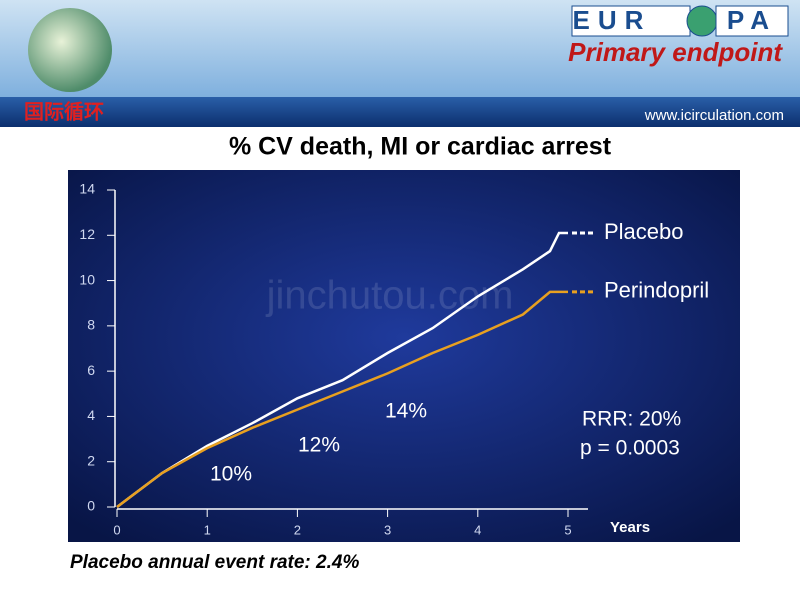  I want to click on x-tick-label: 4, so click(477, 529).